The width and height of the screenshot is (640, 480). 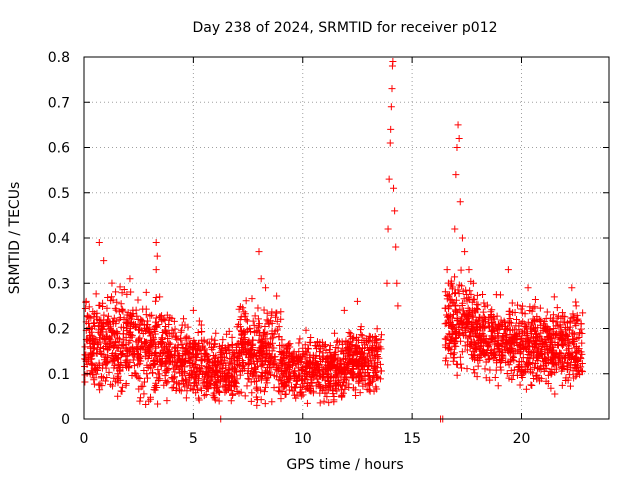 What do you see at coordinates (59, 103) in the screenshot?
I see `y-tick-label: 0.7` at bounding box center [59, 103].